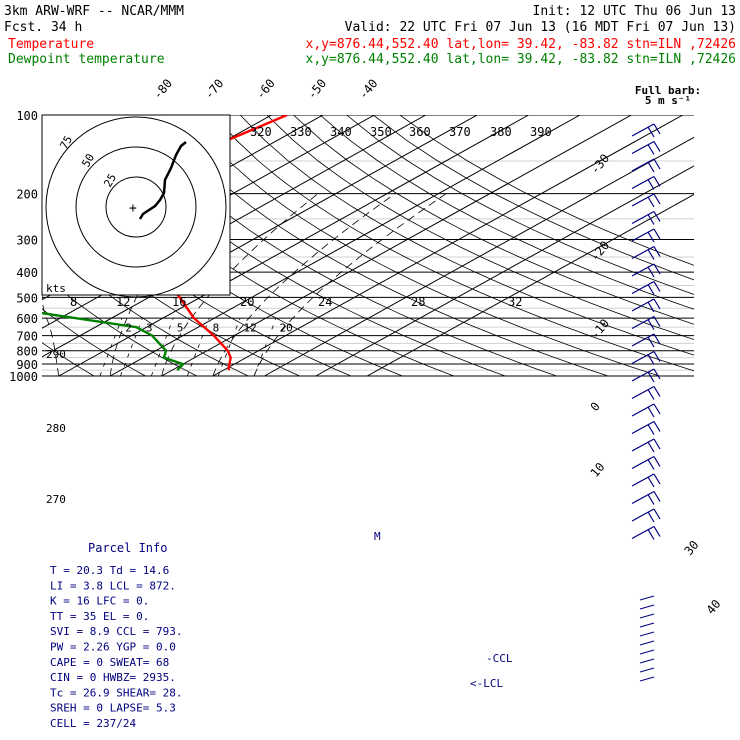 This screenshot has width=740, height=740. What do you see at coordinates (123, 302) in the screenshot?
I see `hodo-speed-tick: 12` at bounding box center [123, 302].